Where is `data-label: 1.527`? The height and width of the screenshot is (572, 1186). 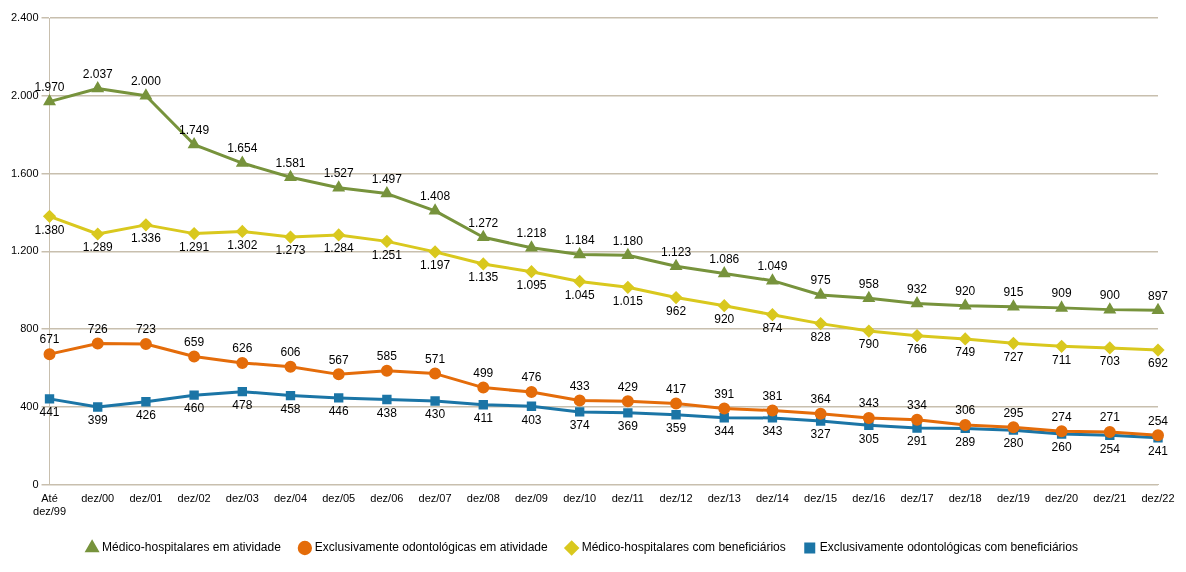 data-label: 1.527 is located at coordinates (339, 173).